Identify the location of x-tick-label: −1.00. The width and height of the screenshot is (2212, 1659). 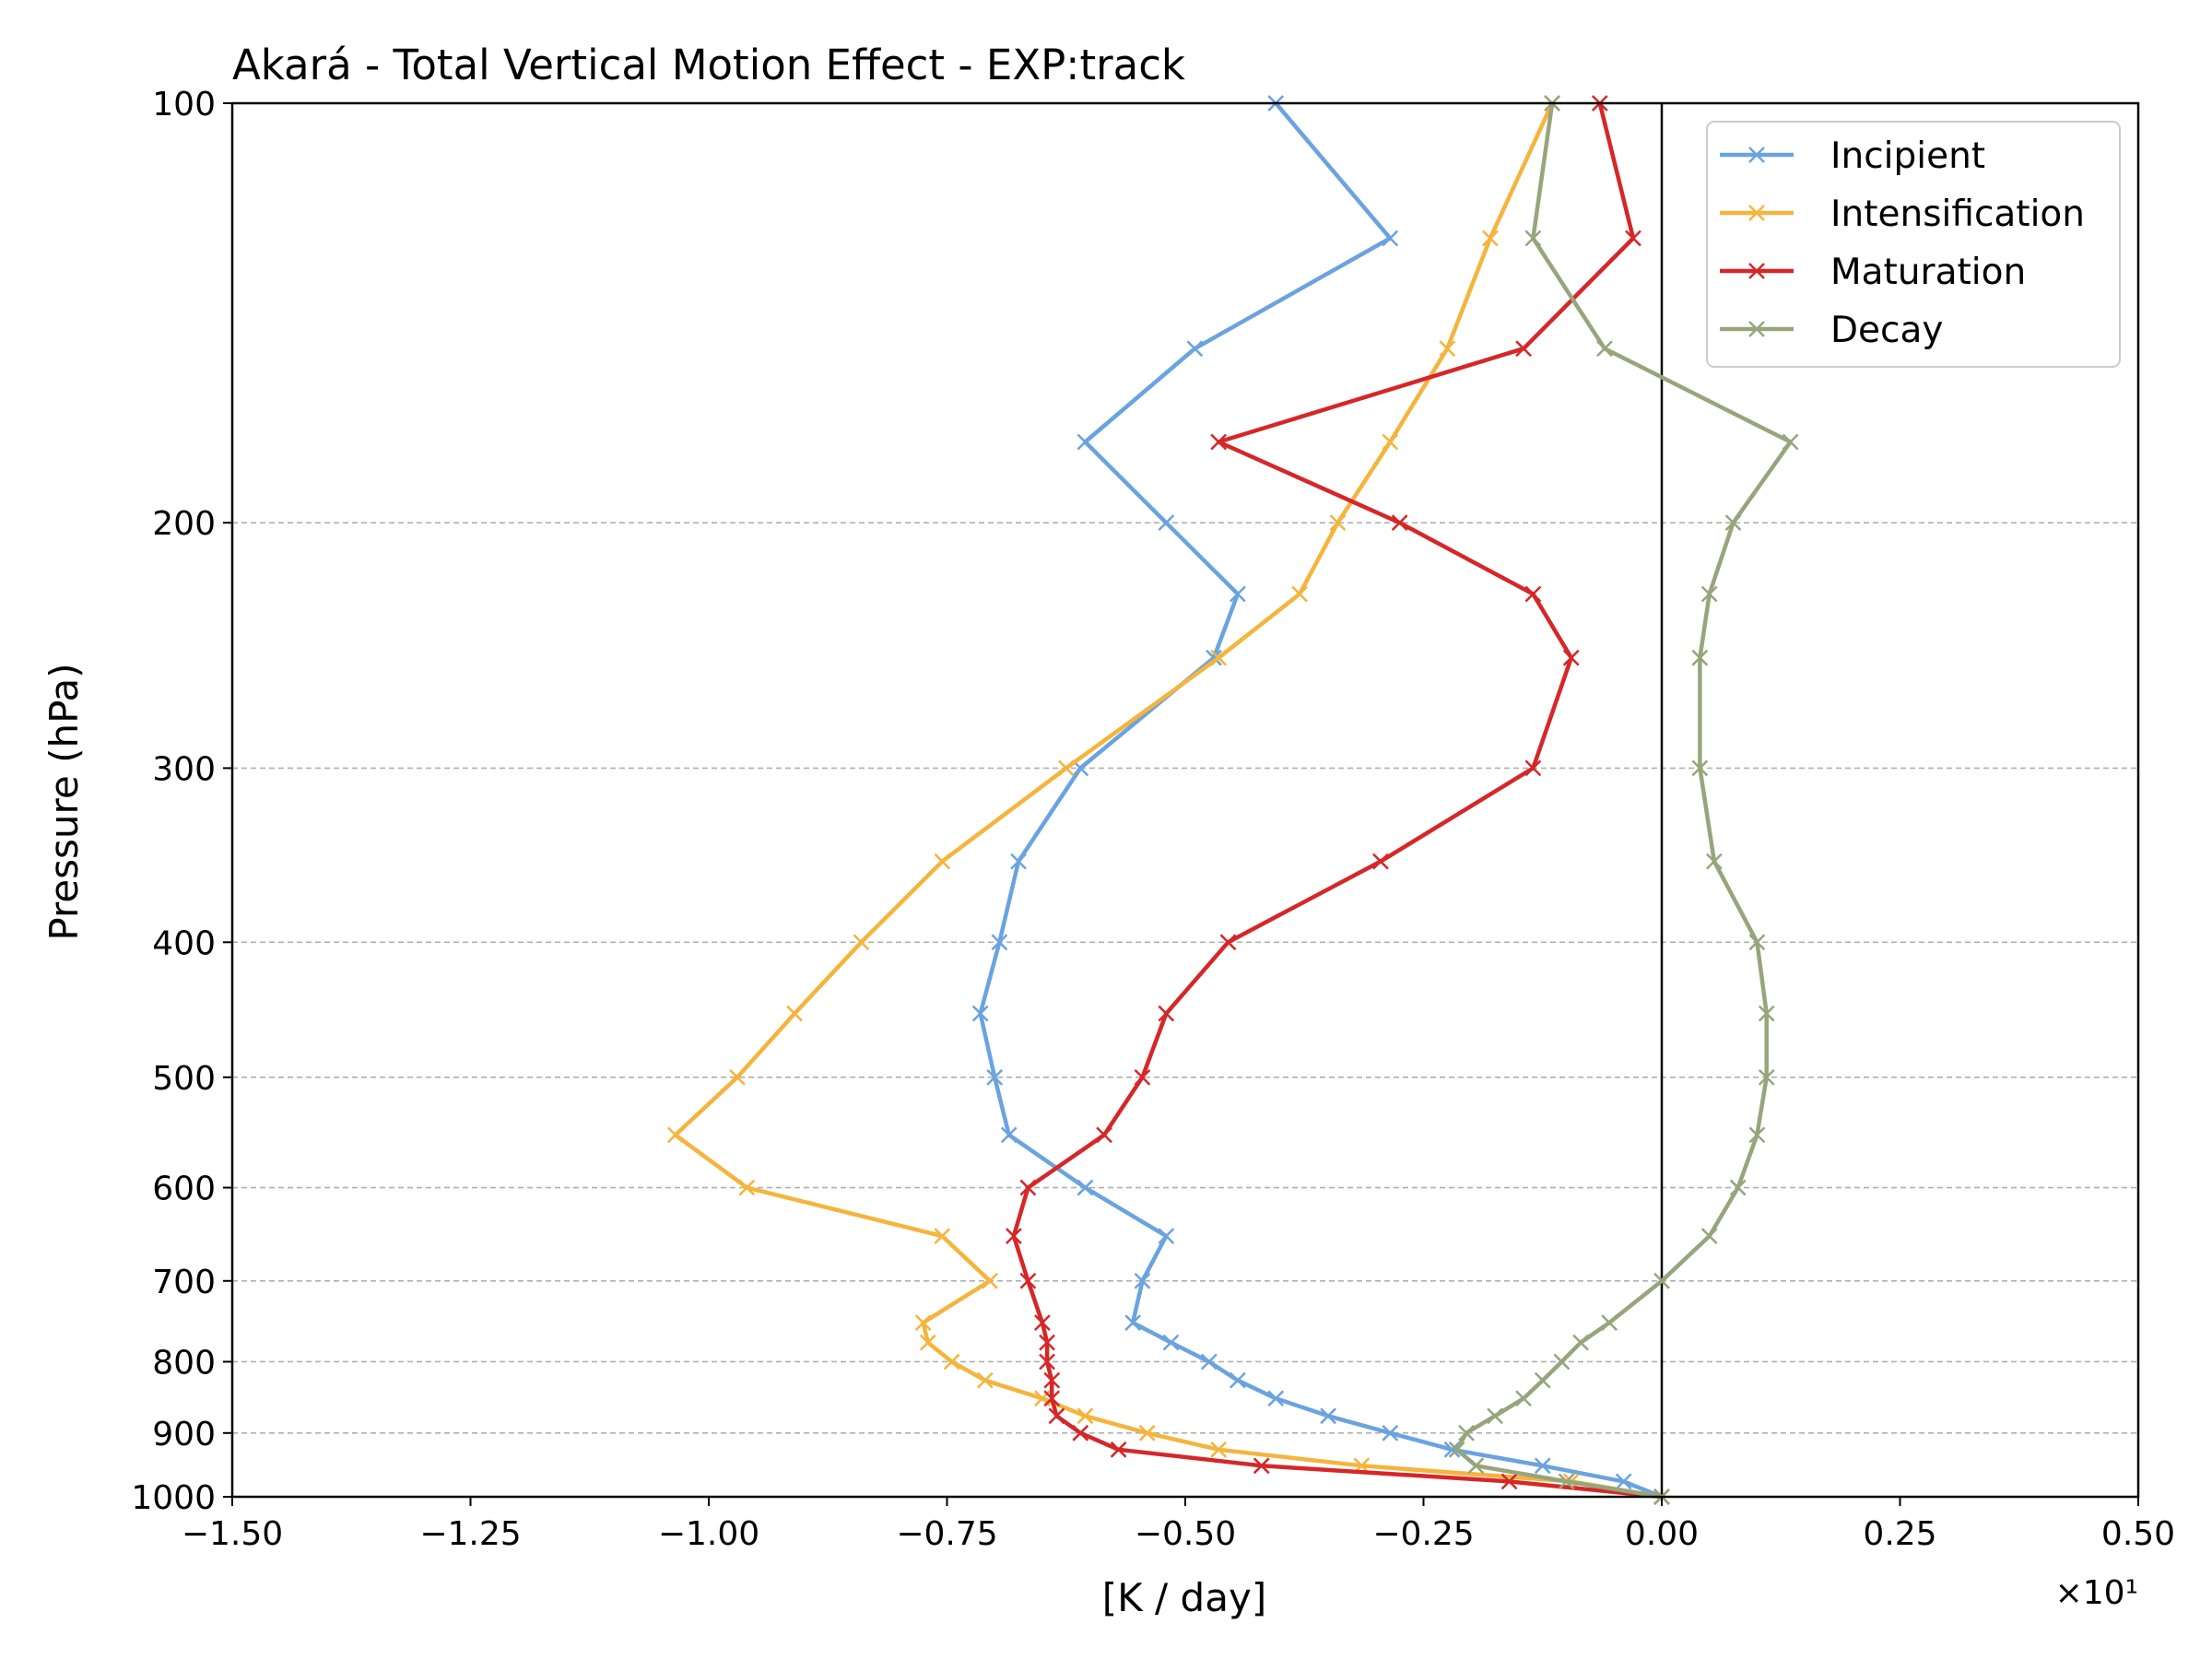
(708, 1534).